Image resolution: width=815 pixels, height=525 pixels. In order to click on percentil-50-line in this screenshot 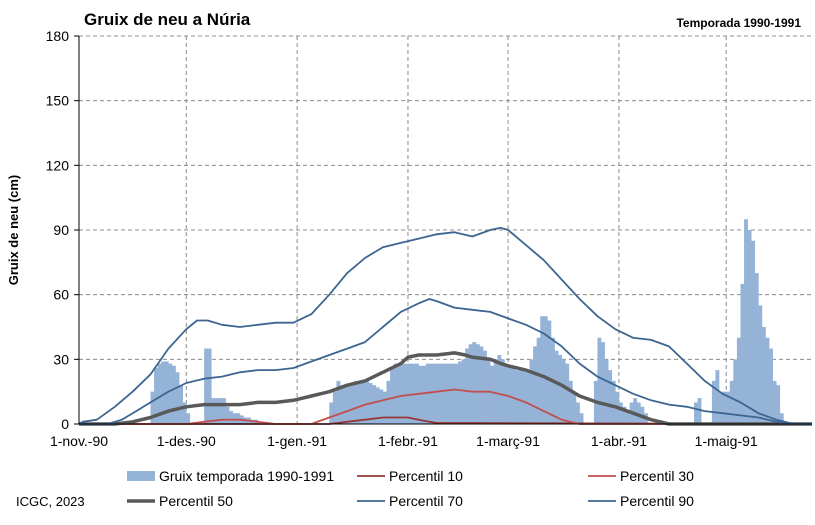, I will do `click(445, 388)`.